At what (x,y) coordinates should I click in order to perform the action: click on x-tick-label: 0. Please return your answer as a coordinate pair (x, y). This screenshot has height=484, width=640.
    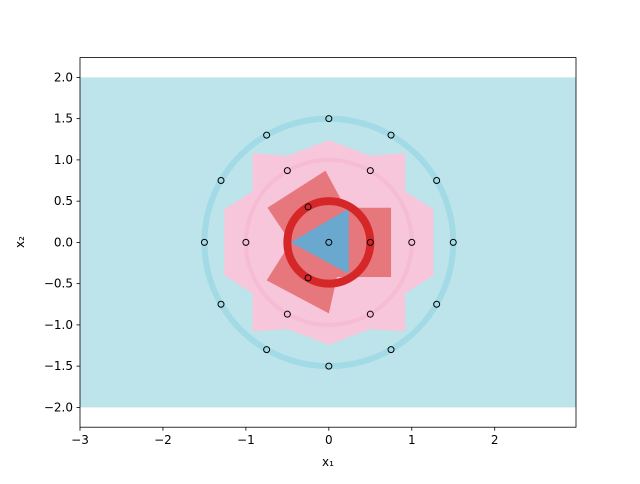
    Looking at the image, I should click on (329, 440).